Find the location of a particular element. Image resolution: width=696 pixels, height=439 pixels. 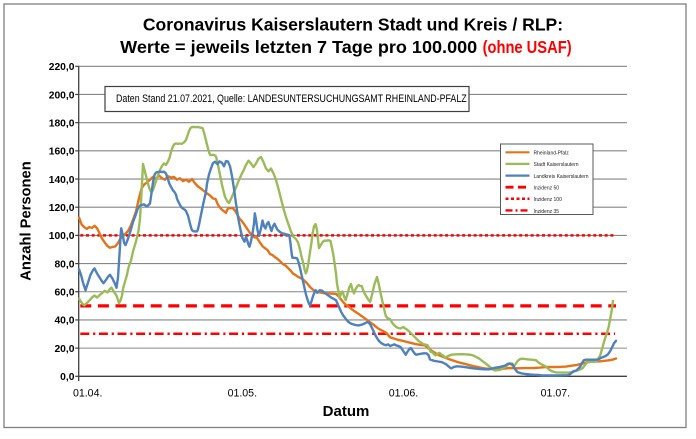

svg-text: 80,0 is located at coordinates (64, 264).